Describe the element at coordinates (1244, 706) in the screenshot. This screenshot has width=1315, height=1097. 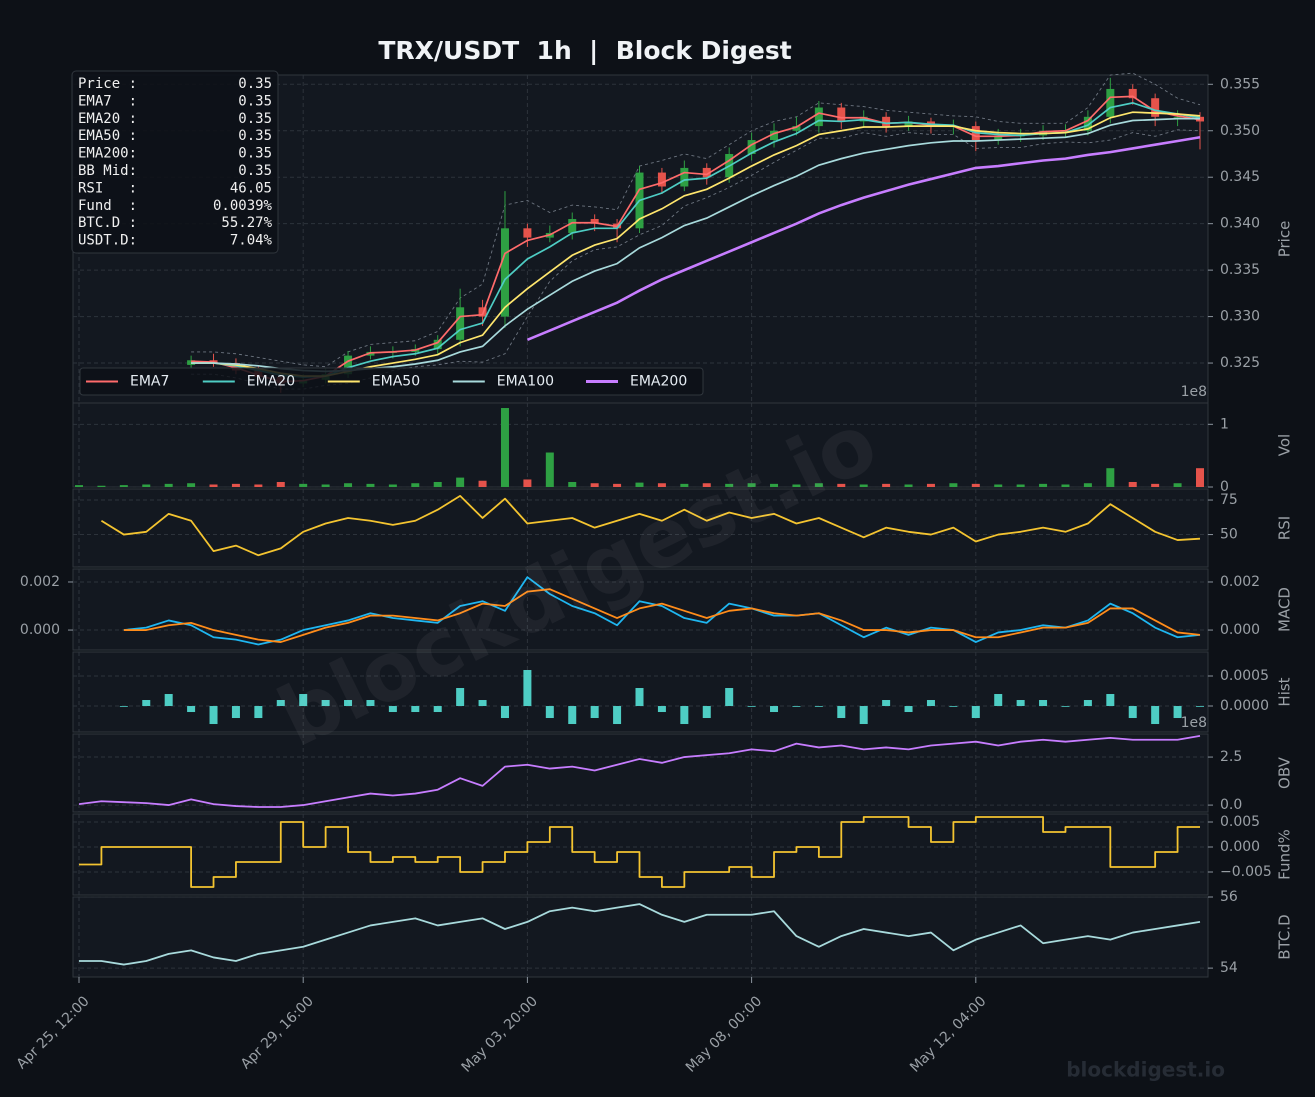
I see `y-tick-label: 0.0000` at that location.